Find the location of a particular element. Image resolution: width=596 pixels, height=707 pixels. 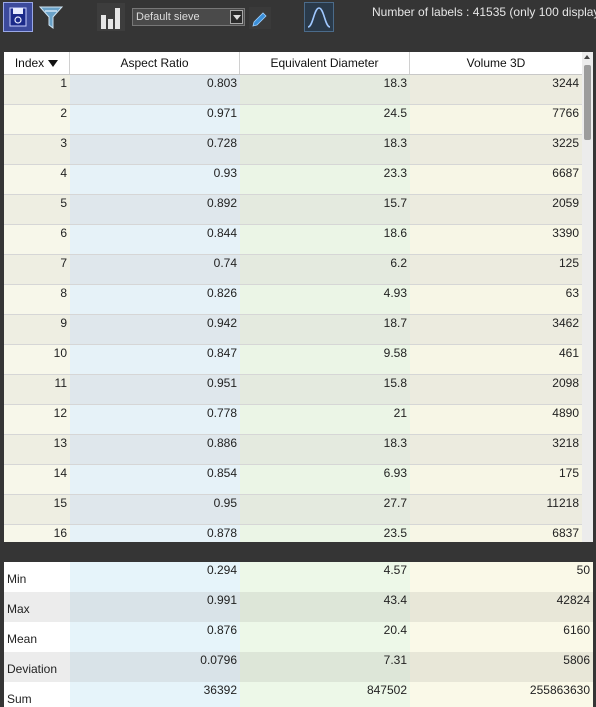

stats-equivalent-diameter: 20.4 is located at coordinates (325, 637).